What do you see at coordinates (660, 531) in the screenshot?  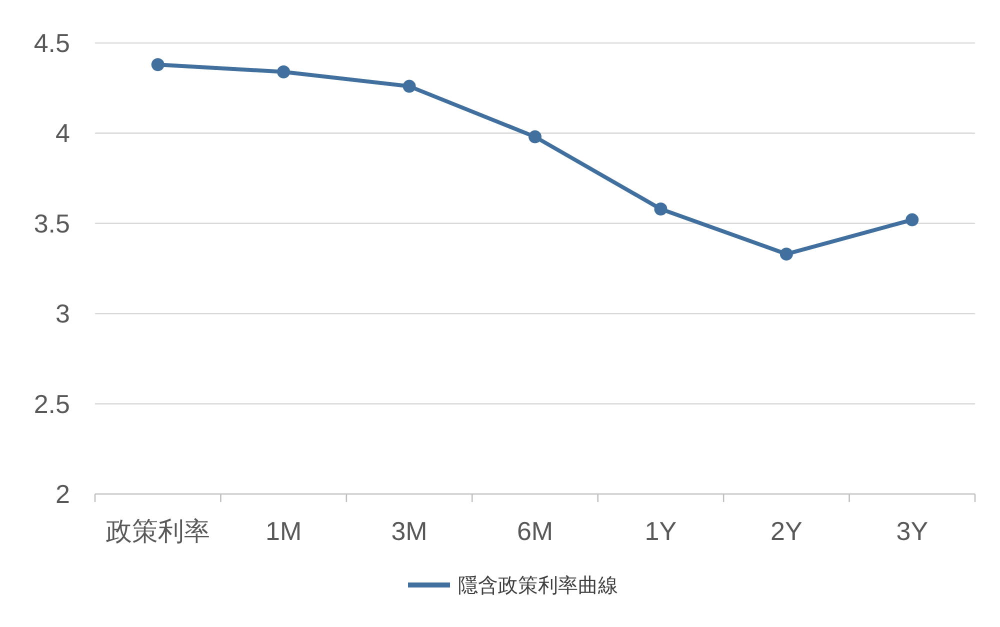 I see `x-tick-label: 1Y` at bounding box center [660, 531].